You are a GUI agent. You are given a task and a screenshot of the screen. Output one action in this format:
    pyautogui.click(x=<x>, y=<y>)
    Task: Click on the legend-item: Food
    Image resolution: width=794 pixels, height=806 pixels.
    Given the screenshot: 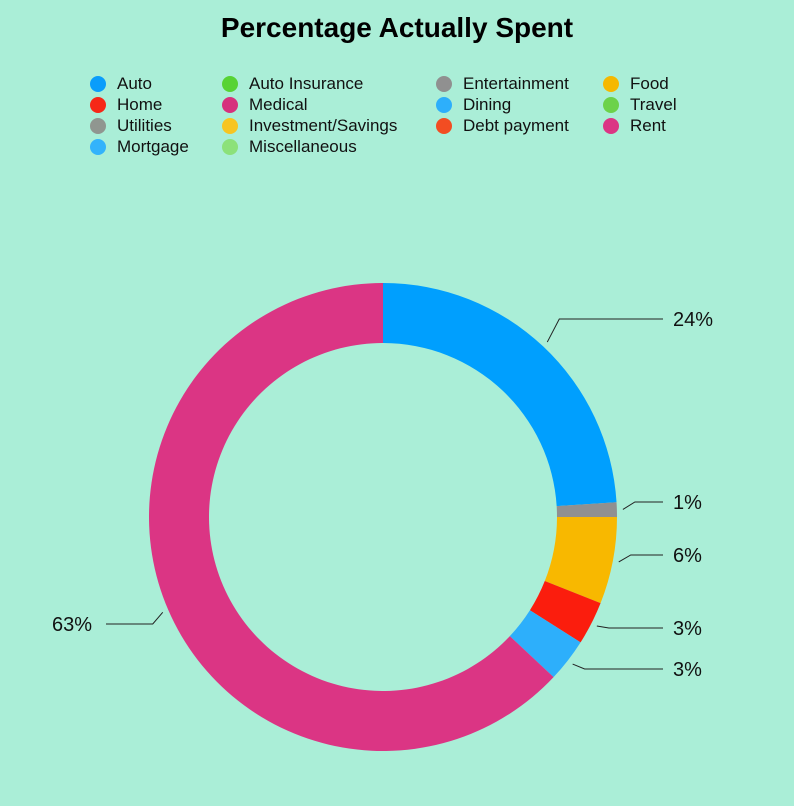 What is the action you would take?
    pyautogui.click(x=636, y=83)
    